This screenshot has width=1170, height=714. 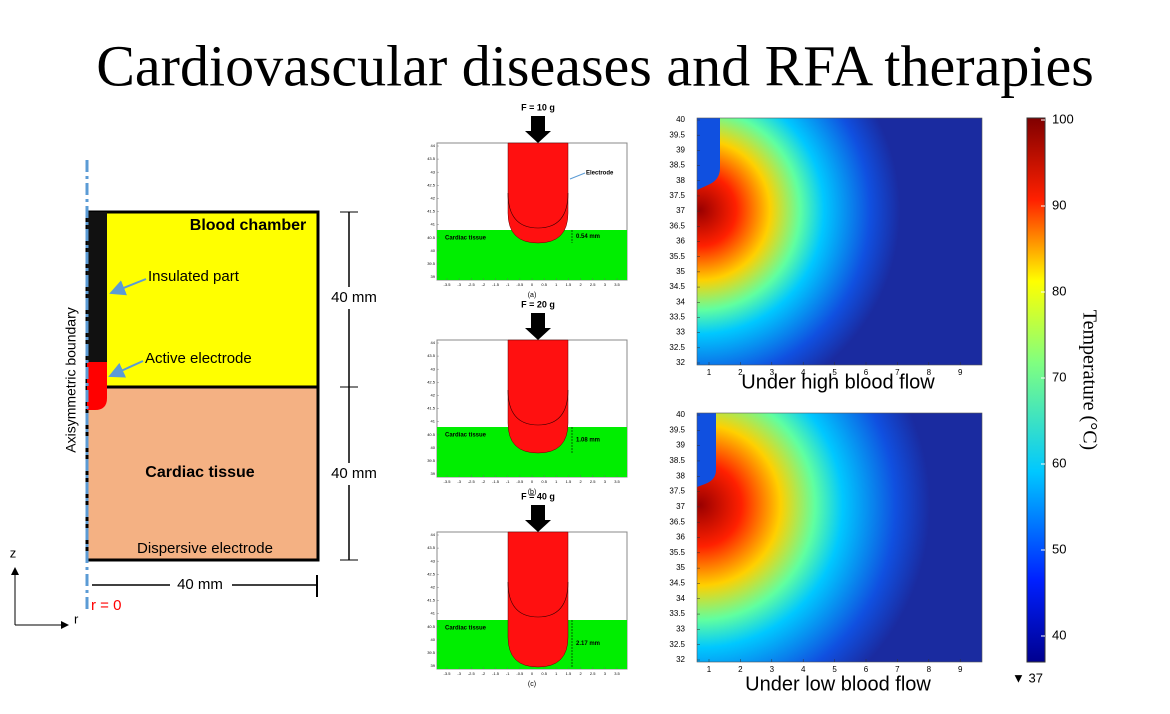 I want to click on y-tick-label: 36, so click(x=680, y=241).